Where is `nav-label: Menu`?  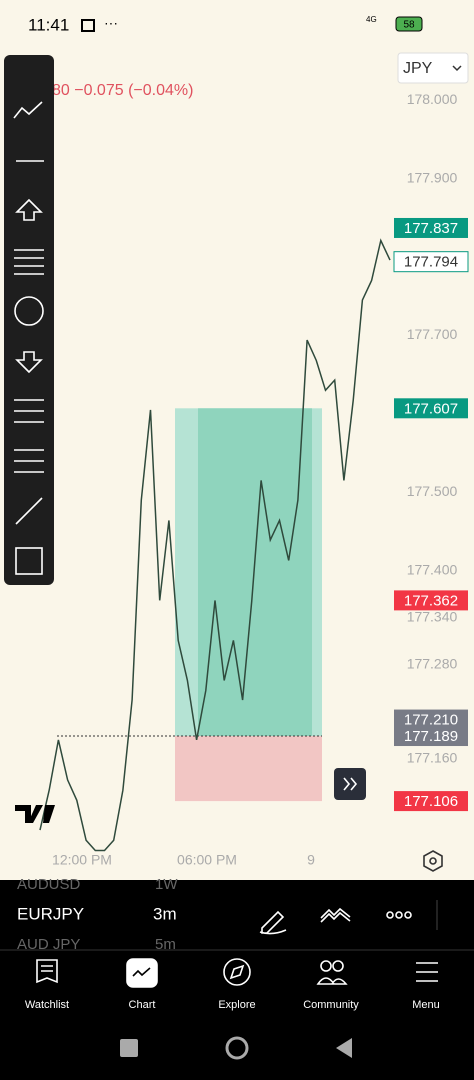
nav-label: Menu is located at coordinates (426, 1005).